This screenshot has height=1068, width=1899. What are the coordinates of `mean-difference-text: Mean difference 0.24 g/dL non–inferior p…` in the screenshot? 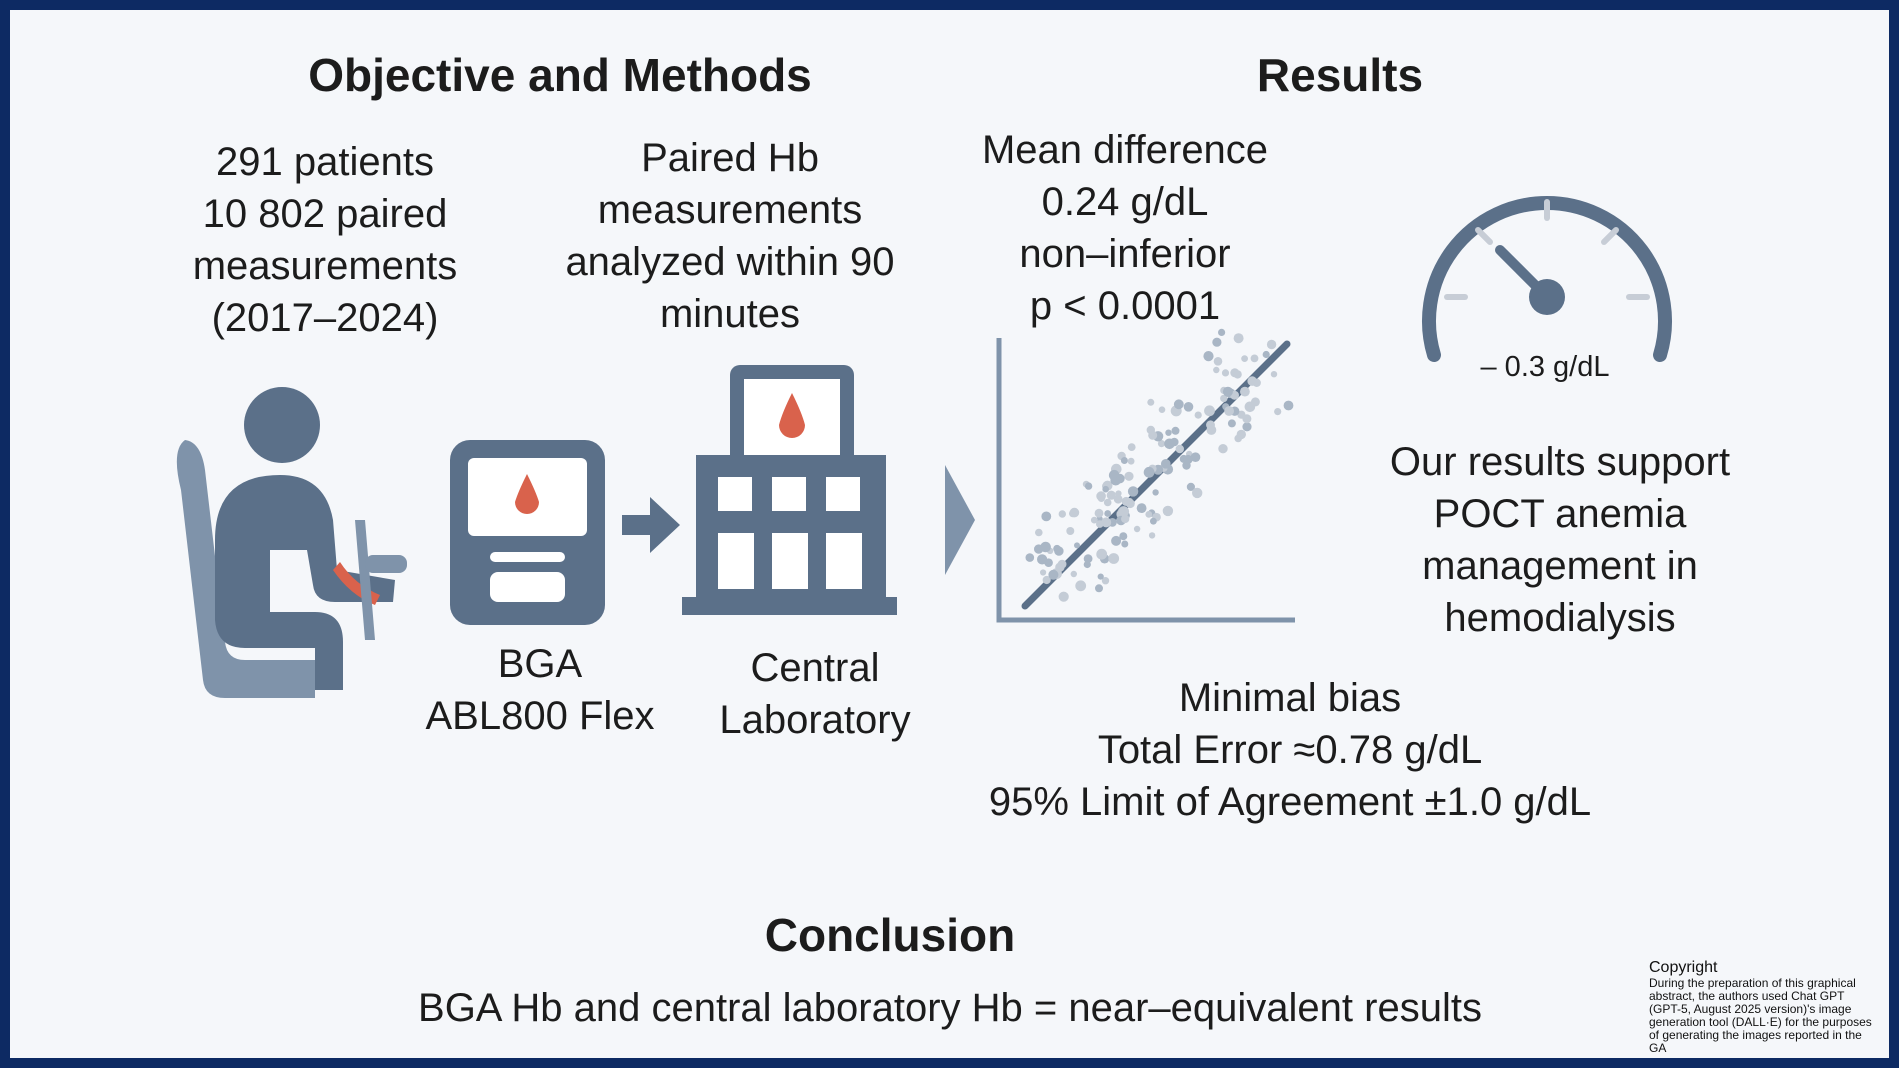 It's located at (1125, 228).